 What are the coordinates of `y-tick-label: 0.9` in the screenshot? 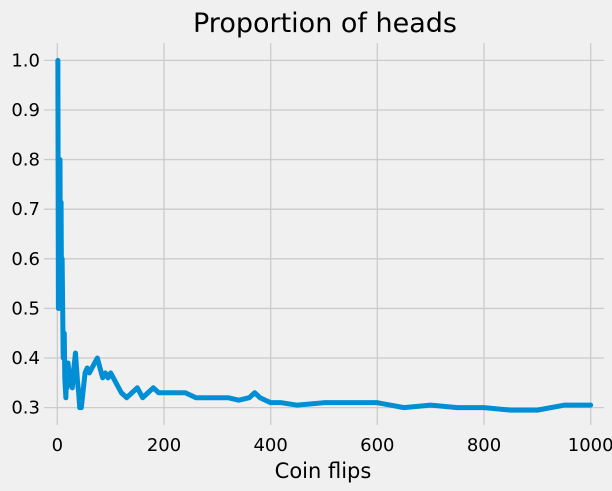 It's located at (25, 110).